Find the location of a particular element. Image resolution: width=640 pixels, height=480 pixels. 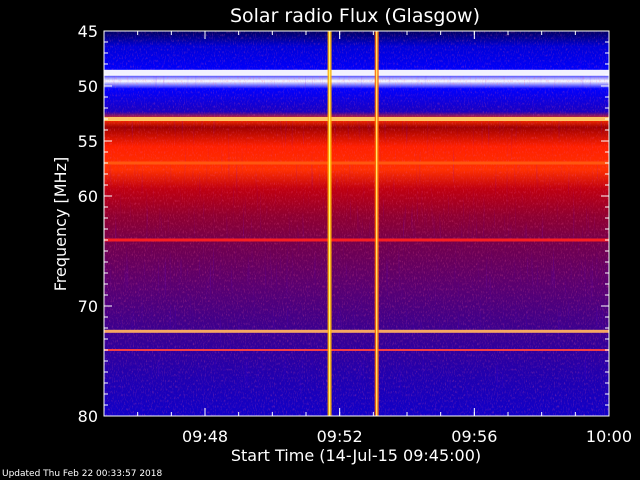

y-axis-label: Frequency [MHz] is located at coordinates (60, 224).